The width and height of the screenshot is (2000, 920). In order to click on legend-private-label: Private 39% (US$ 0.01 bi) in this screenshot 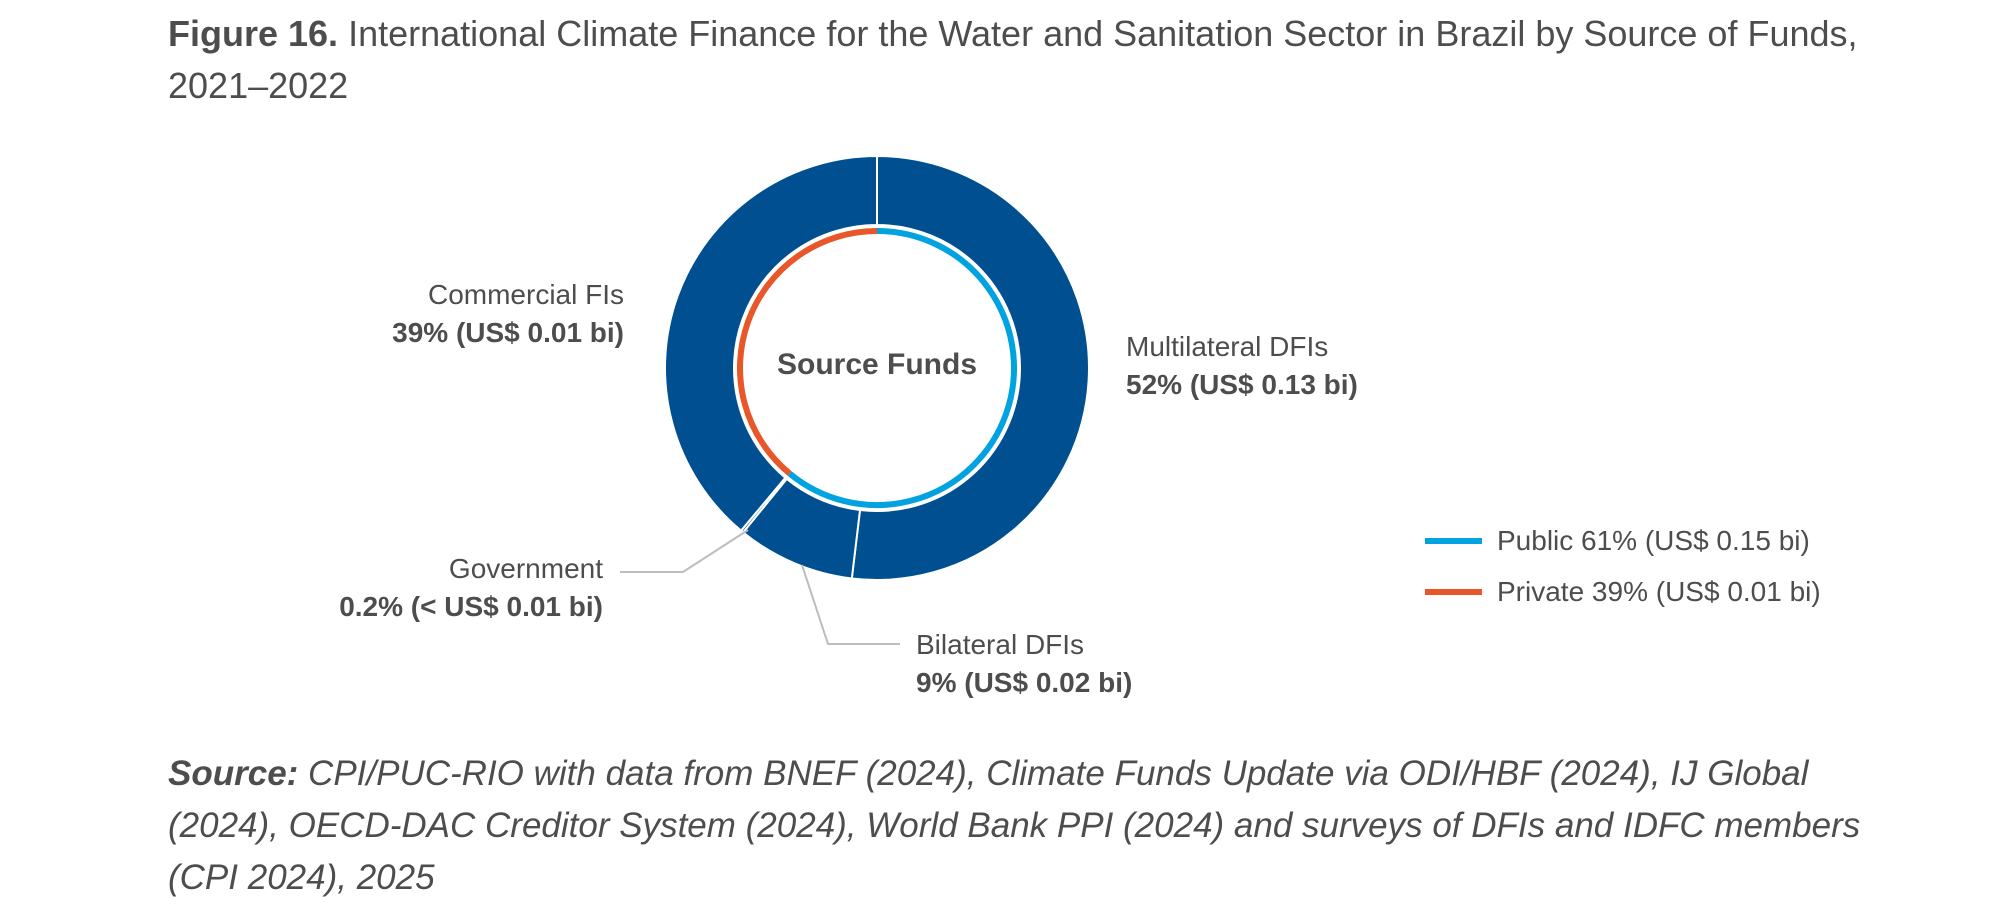, I will do `click(1659, 591)`.